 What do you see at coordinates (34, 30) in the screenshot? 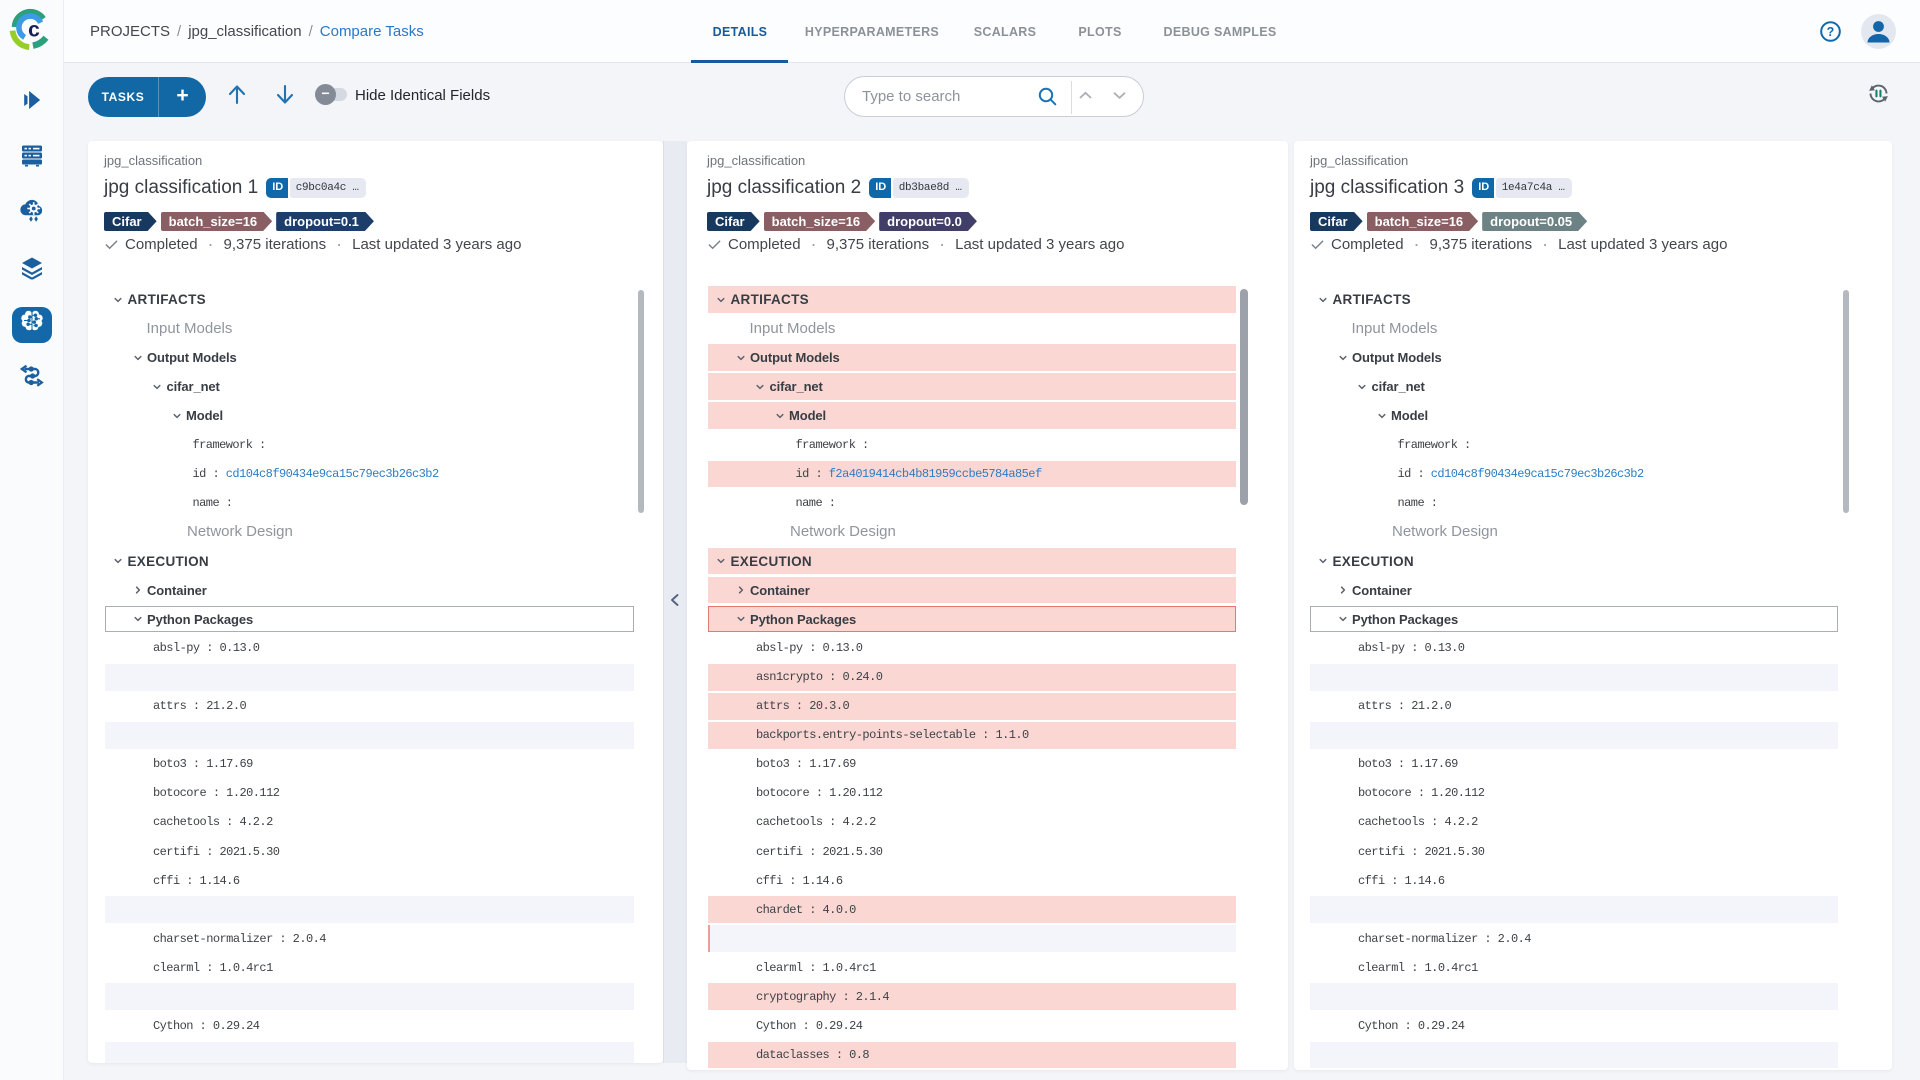
I see `svg-text: c` at bounding box center [34, 30].